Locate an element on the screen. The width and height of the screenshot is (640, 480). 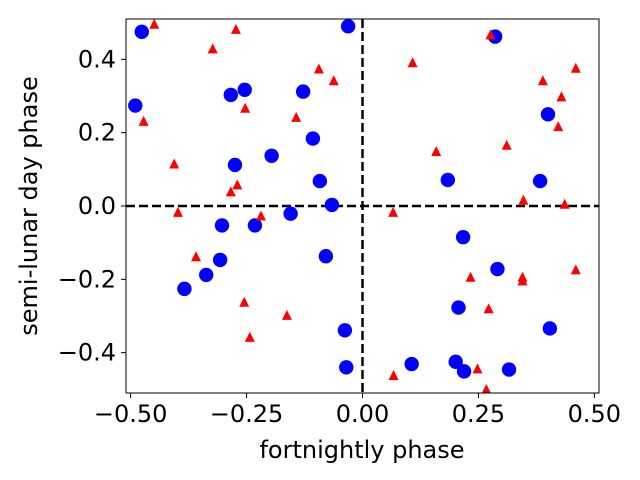
y-tick-label: 0.2 is located at coordinates (97, 133).